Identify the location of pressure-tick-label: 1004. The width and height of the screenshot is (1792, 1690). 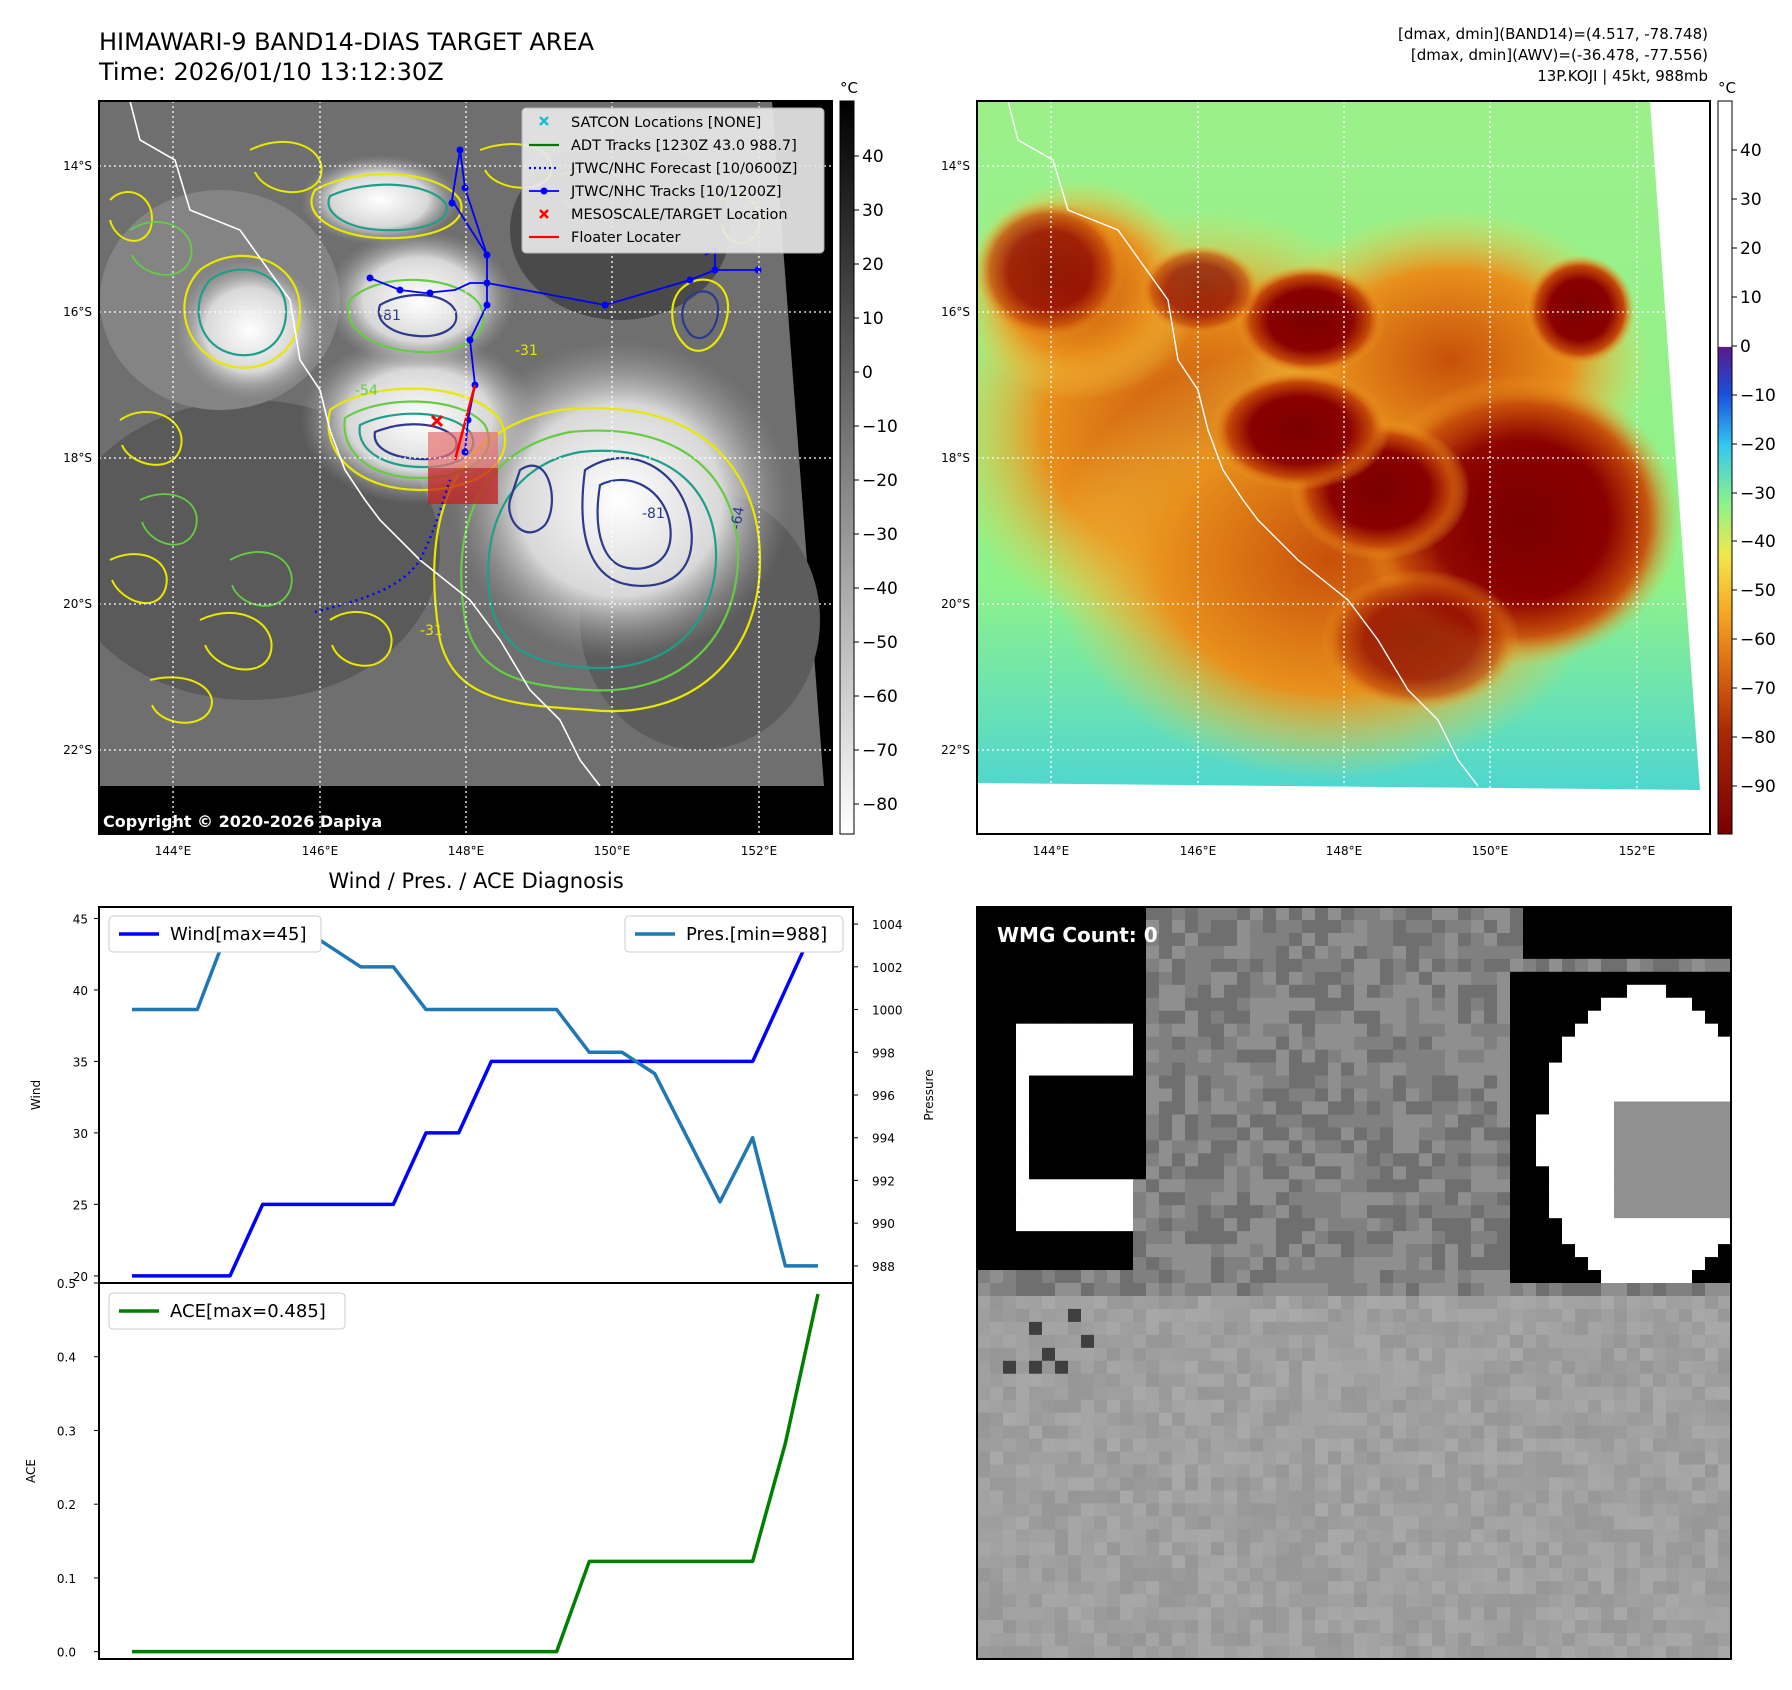
(887, 925).